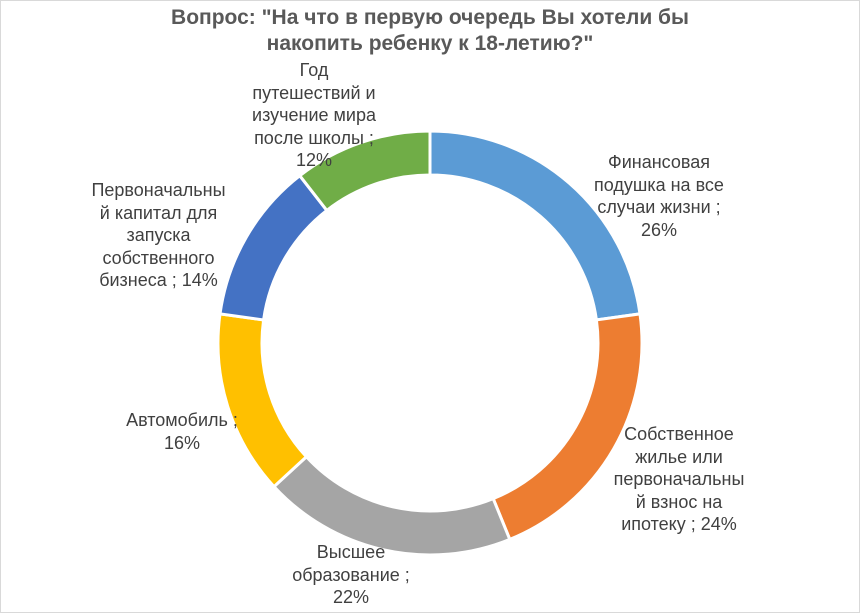 Image resolution: width=860 pixels, height=613 pixels. I want to click on data-label-line: Первоначальны, so click(158, 190).